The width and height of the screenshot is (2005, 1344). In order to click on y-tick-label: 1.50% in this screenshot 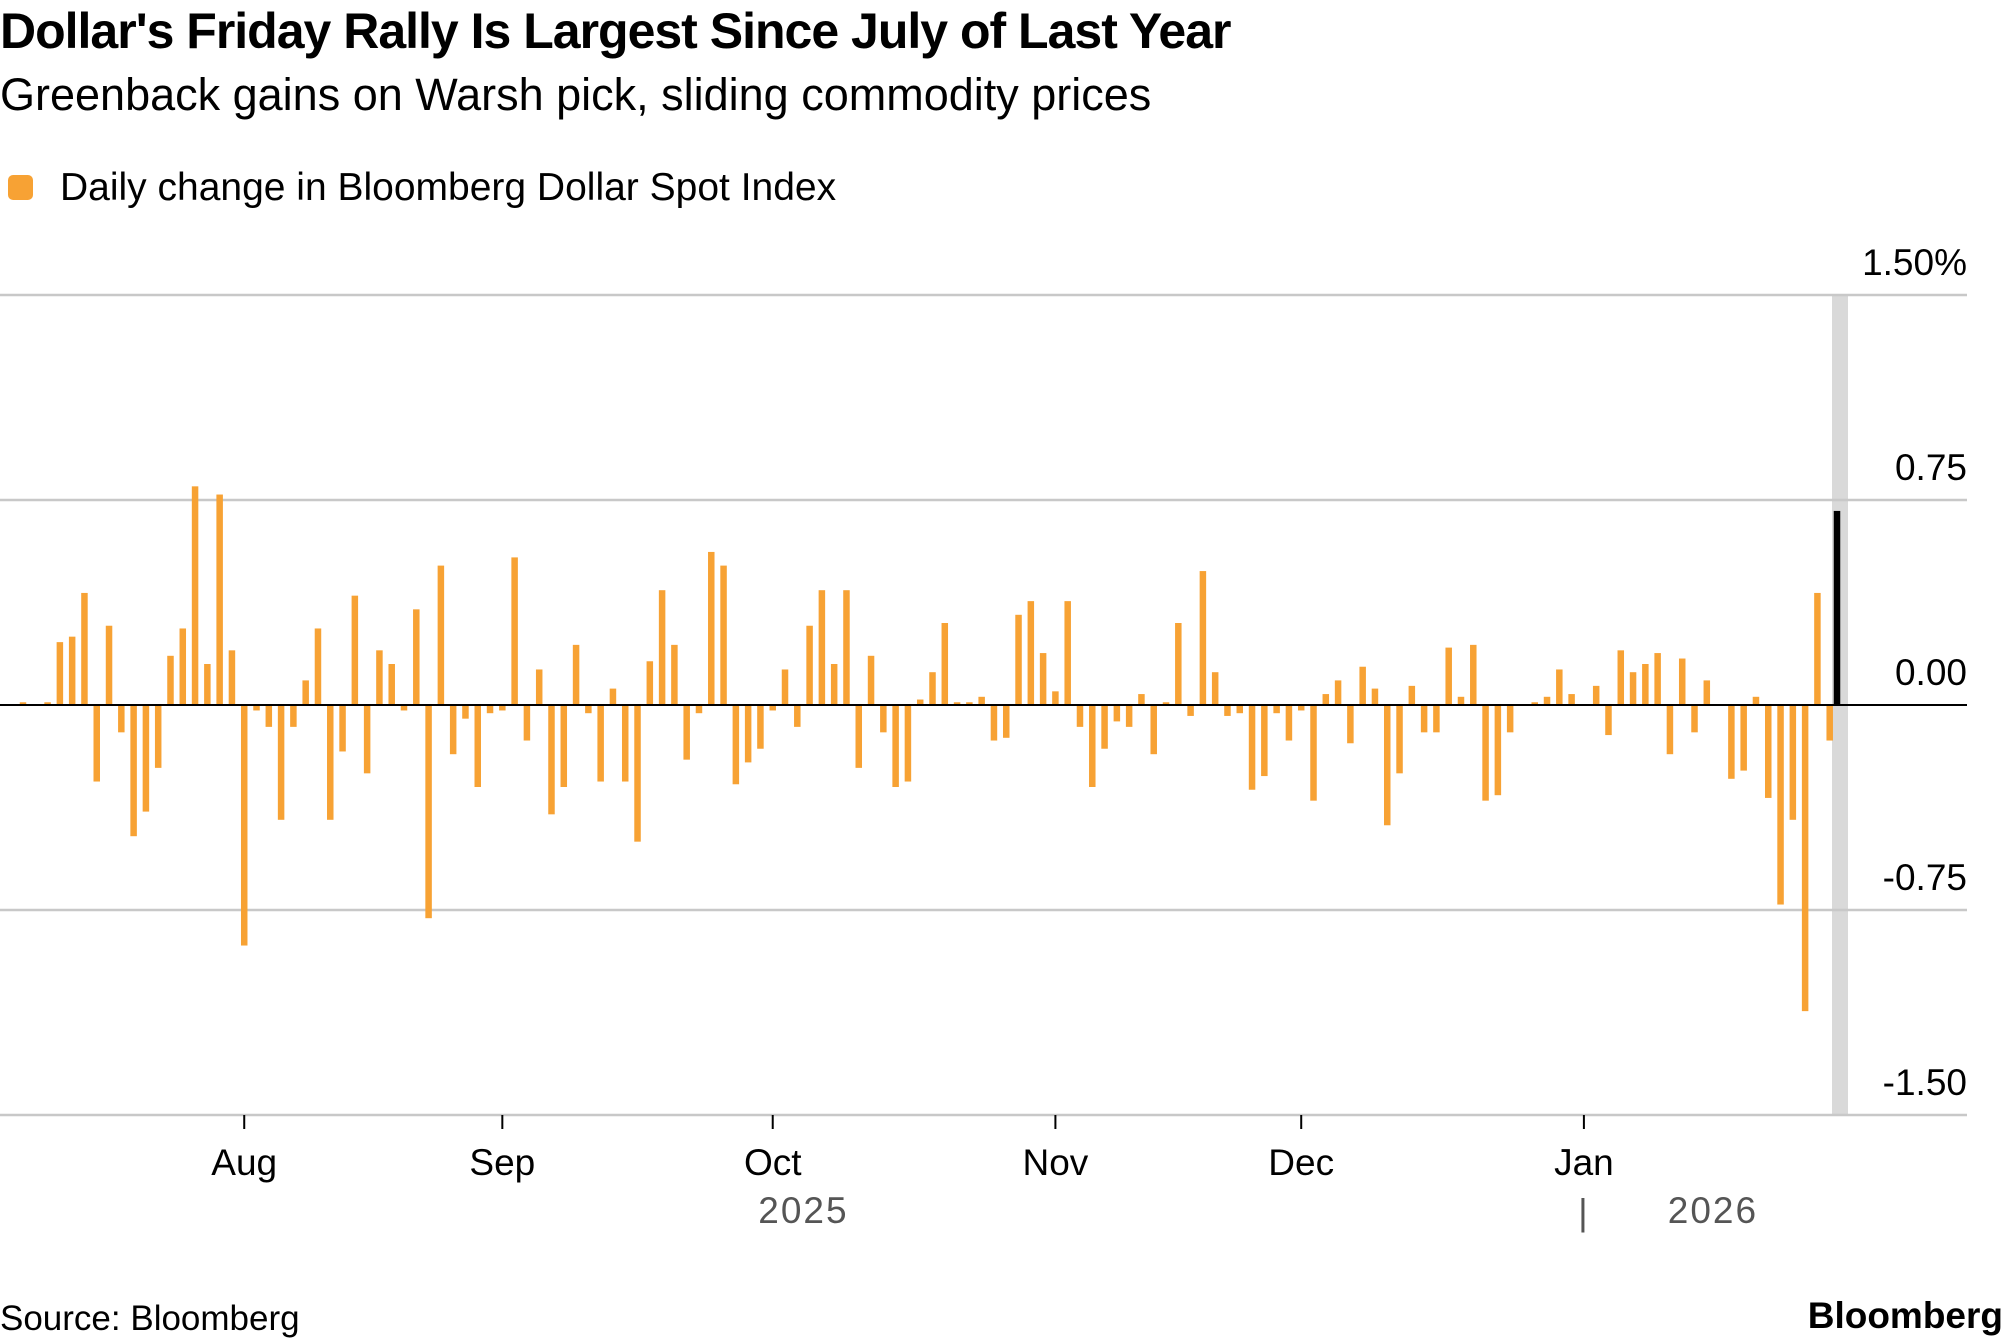, I will do `click(1914, 262)`.